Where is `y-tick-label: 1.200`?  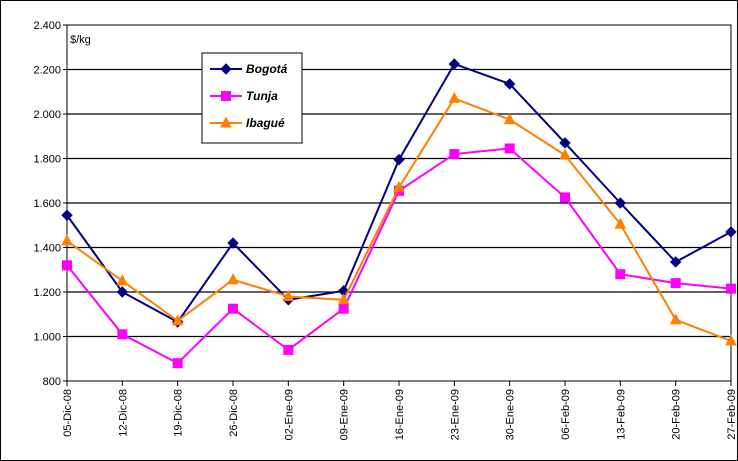
y-tick-label: 1.200 is located at coordinates (47, 293).